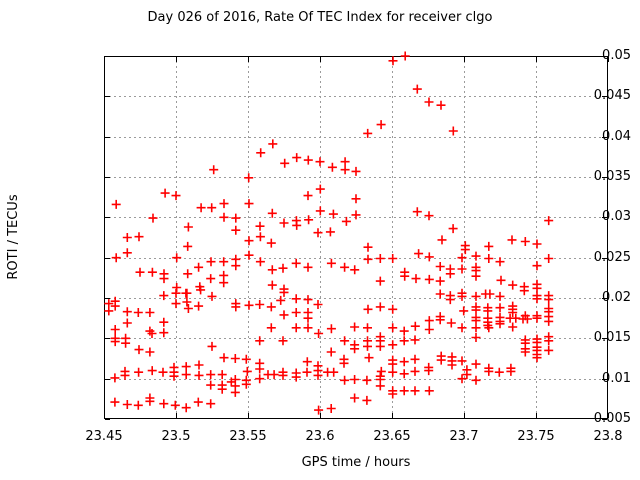  What do you see at coordinates (612, 257) in the screenshot?
I see `y-tick-label: 0.025` at bounding box center [612, 257].